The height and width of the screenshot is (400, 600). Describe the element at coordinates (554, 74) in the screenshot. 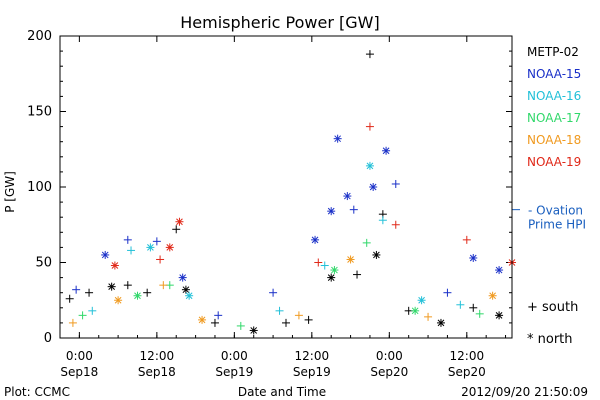

I see `legend-entry: NOAA-15` at that location.